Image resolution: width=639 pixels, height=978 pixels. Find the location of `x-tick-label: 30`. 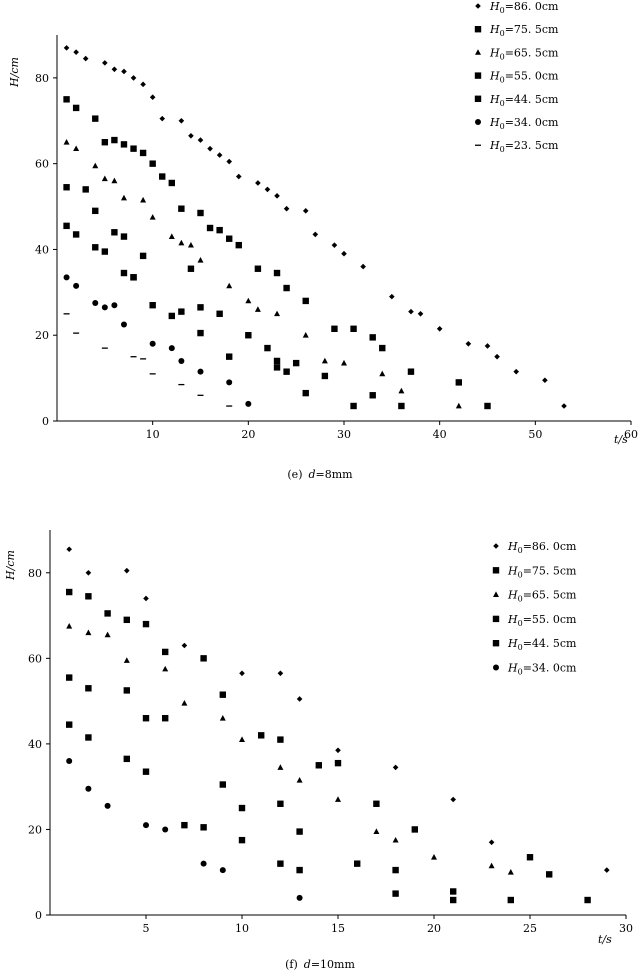

x-tick-label: 30 is located at coordinates (626, 928).